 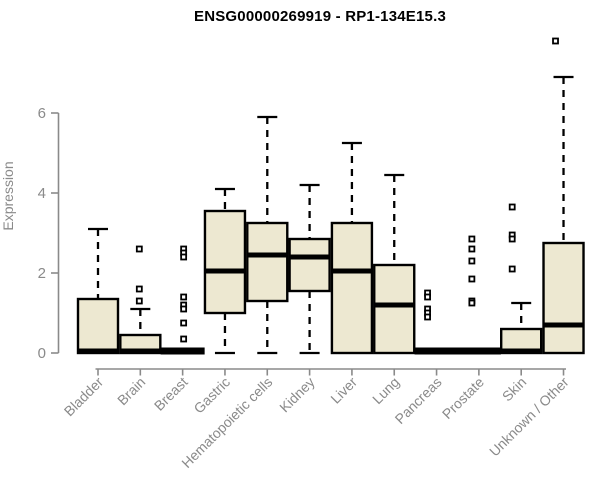 I want to click on chart-title: ENSG00000269919 - RP1-134E15.3, so click(x=319, y=16).